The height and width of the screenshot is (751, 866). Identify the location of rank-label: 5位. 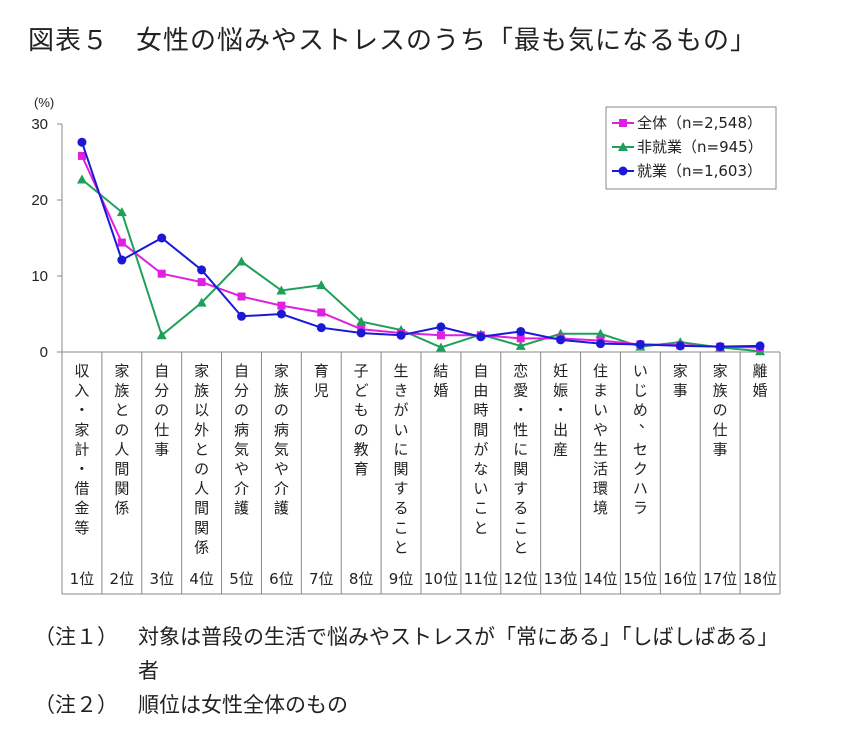
(241, 579).